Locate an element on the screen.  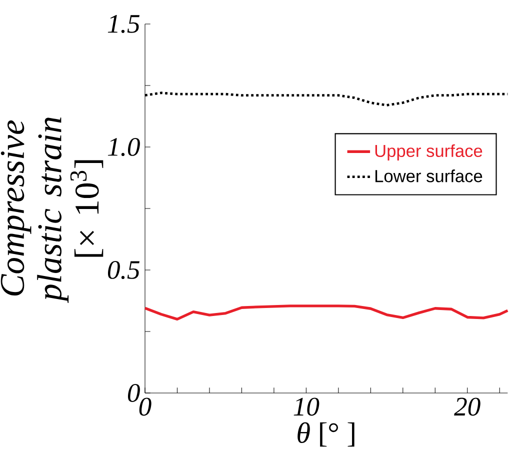
x-axis-title: θ [° ] is located at coordinates (326, 434).